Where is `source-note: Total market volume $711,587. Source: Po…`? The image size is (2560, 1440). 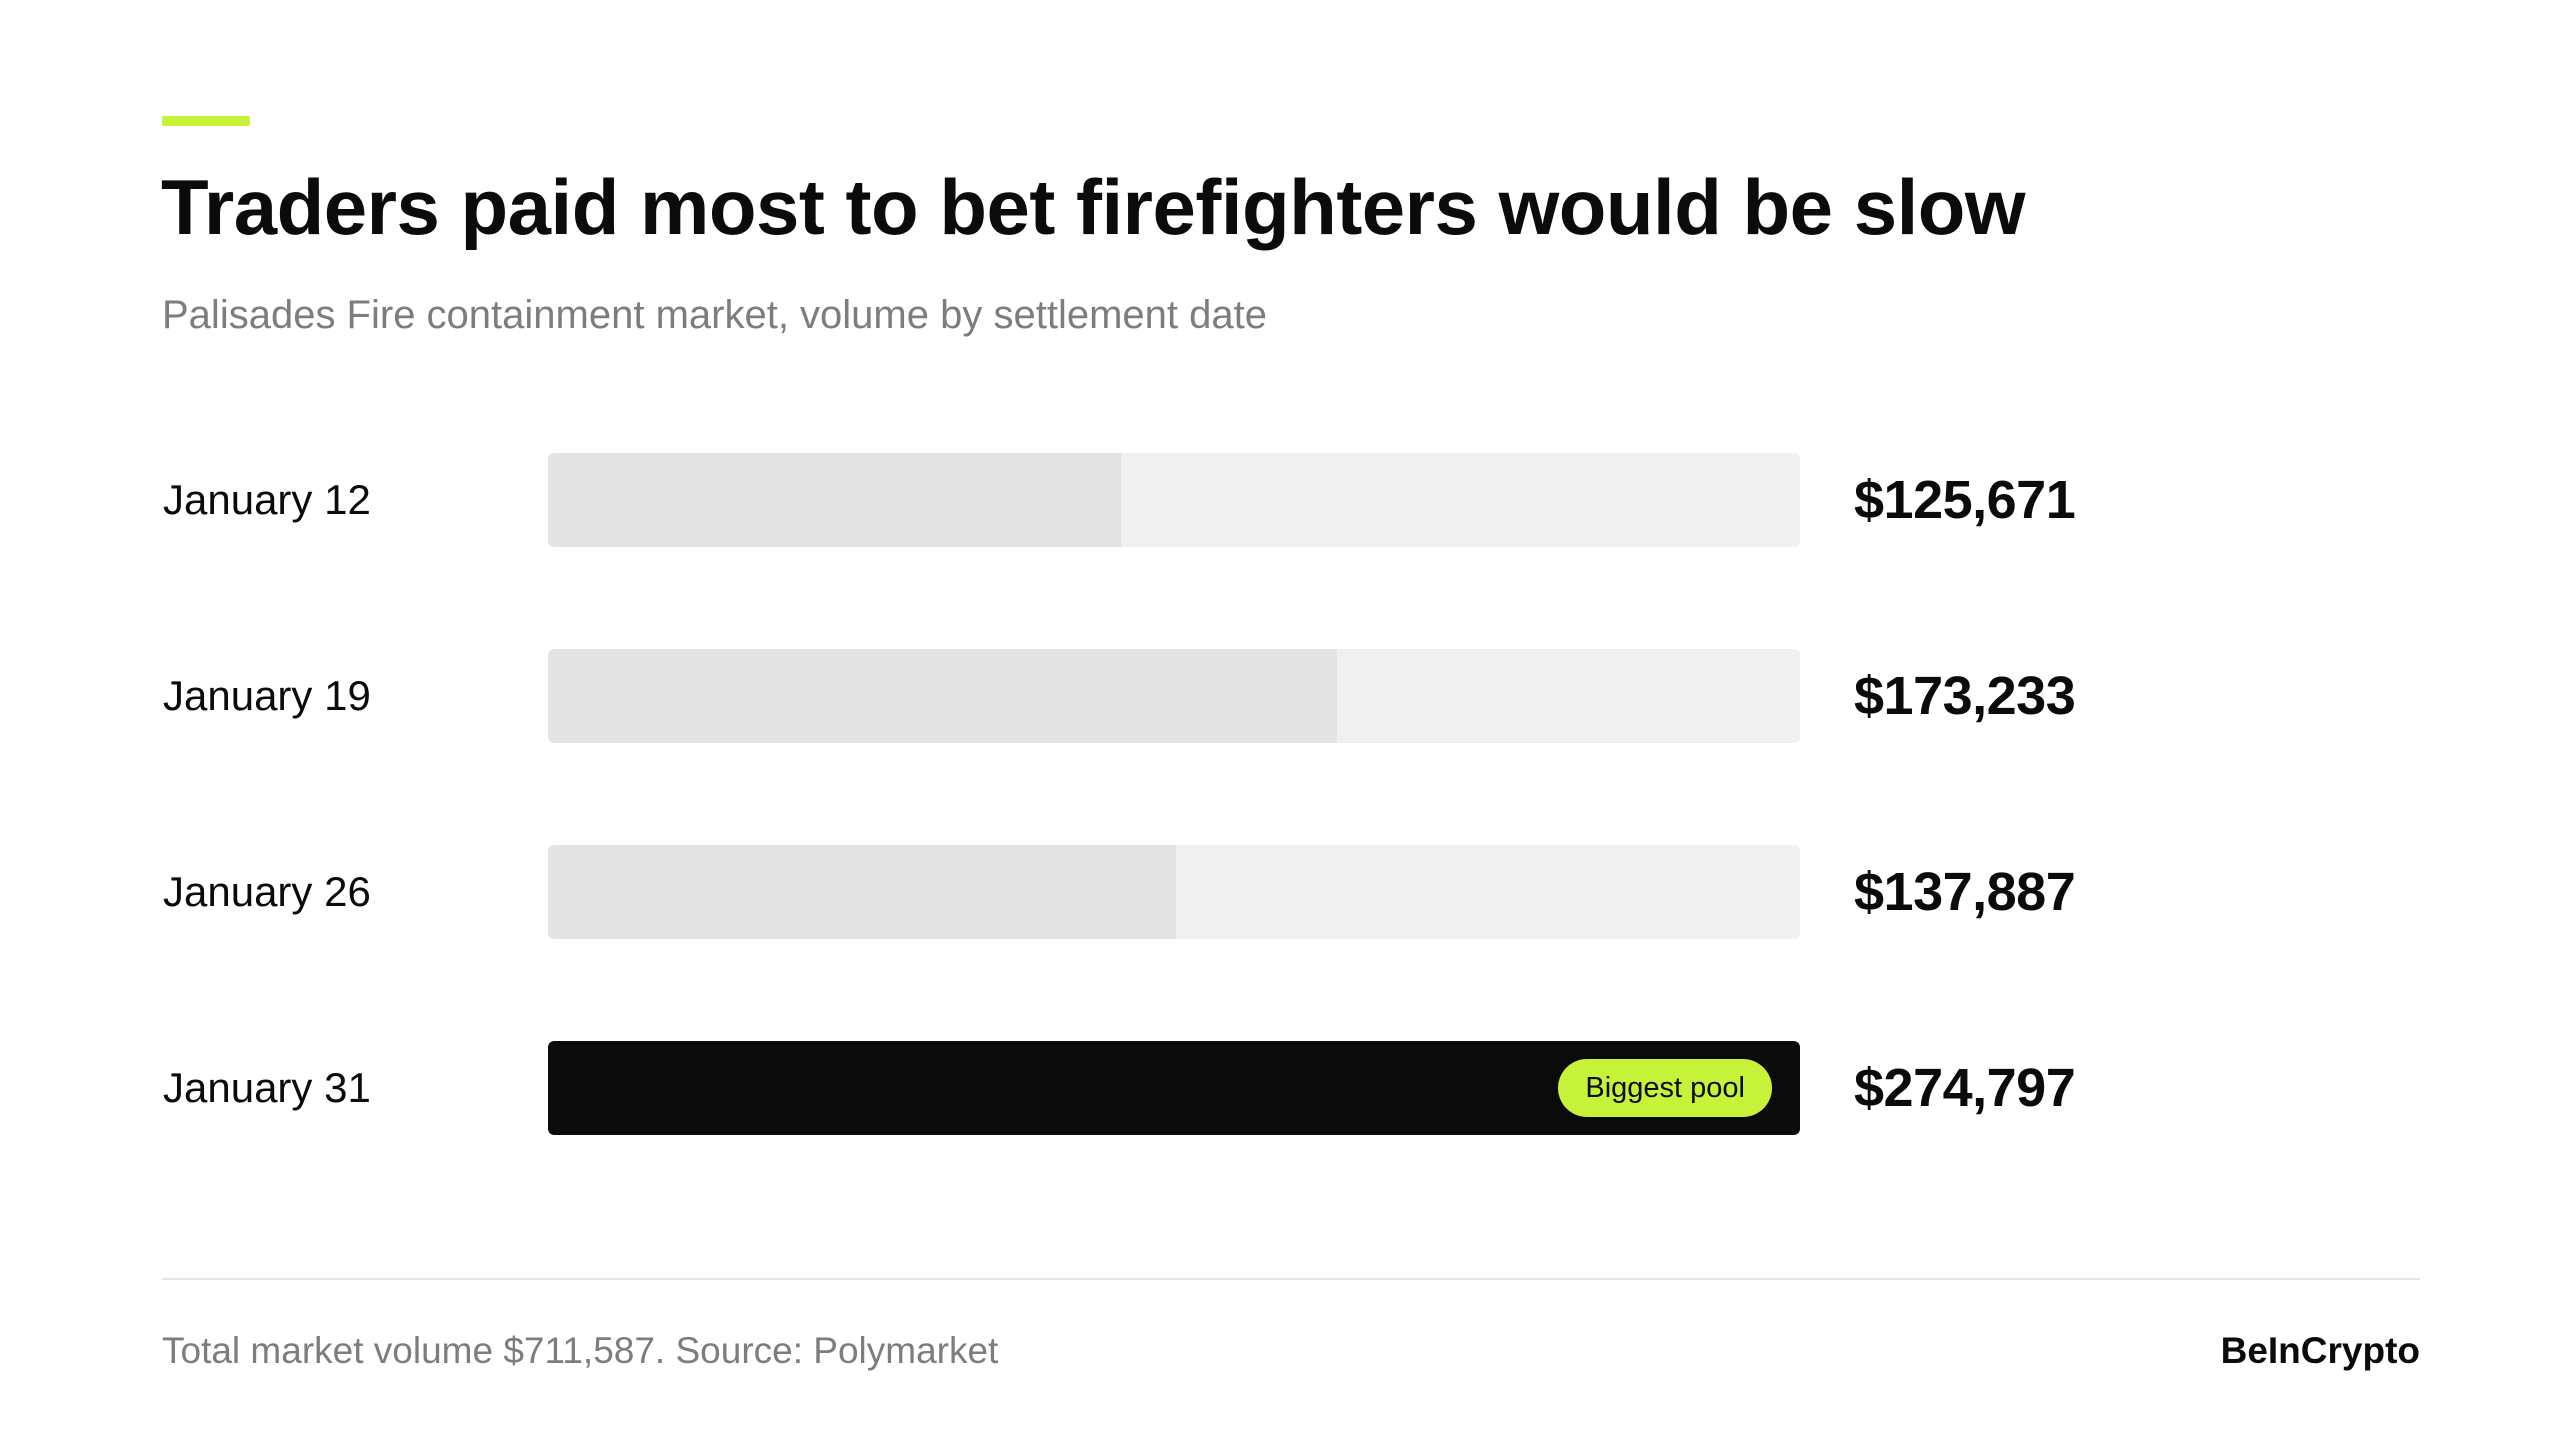 source-note: Total market volume $711,587. Source: Po… is located at coordinates (580, 1350).